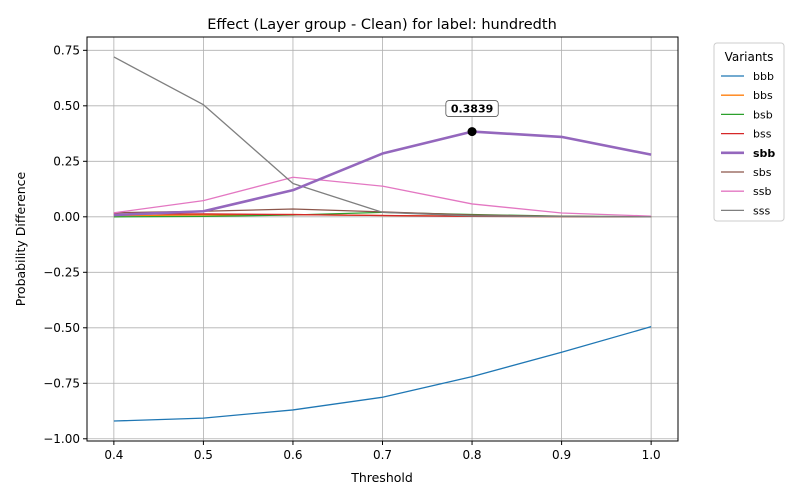 This screenshot has height=500, width=800. What do you see at coordinates (471, 455) in the screenshot?
I see `x-tick-label: 0.8` at bounding box center [471, 455].